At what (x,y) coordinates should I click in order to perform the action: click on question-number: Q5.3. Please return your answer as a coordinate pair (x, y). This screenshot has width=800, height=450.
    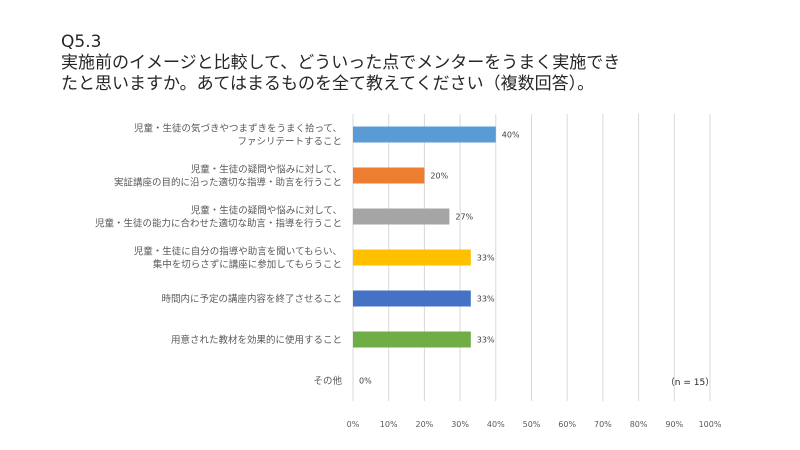
    Looking at the image, I should click on (81, 42).